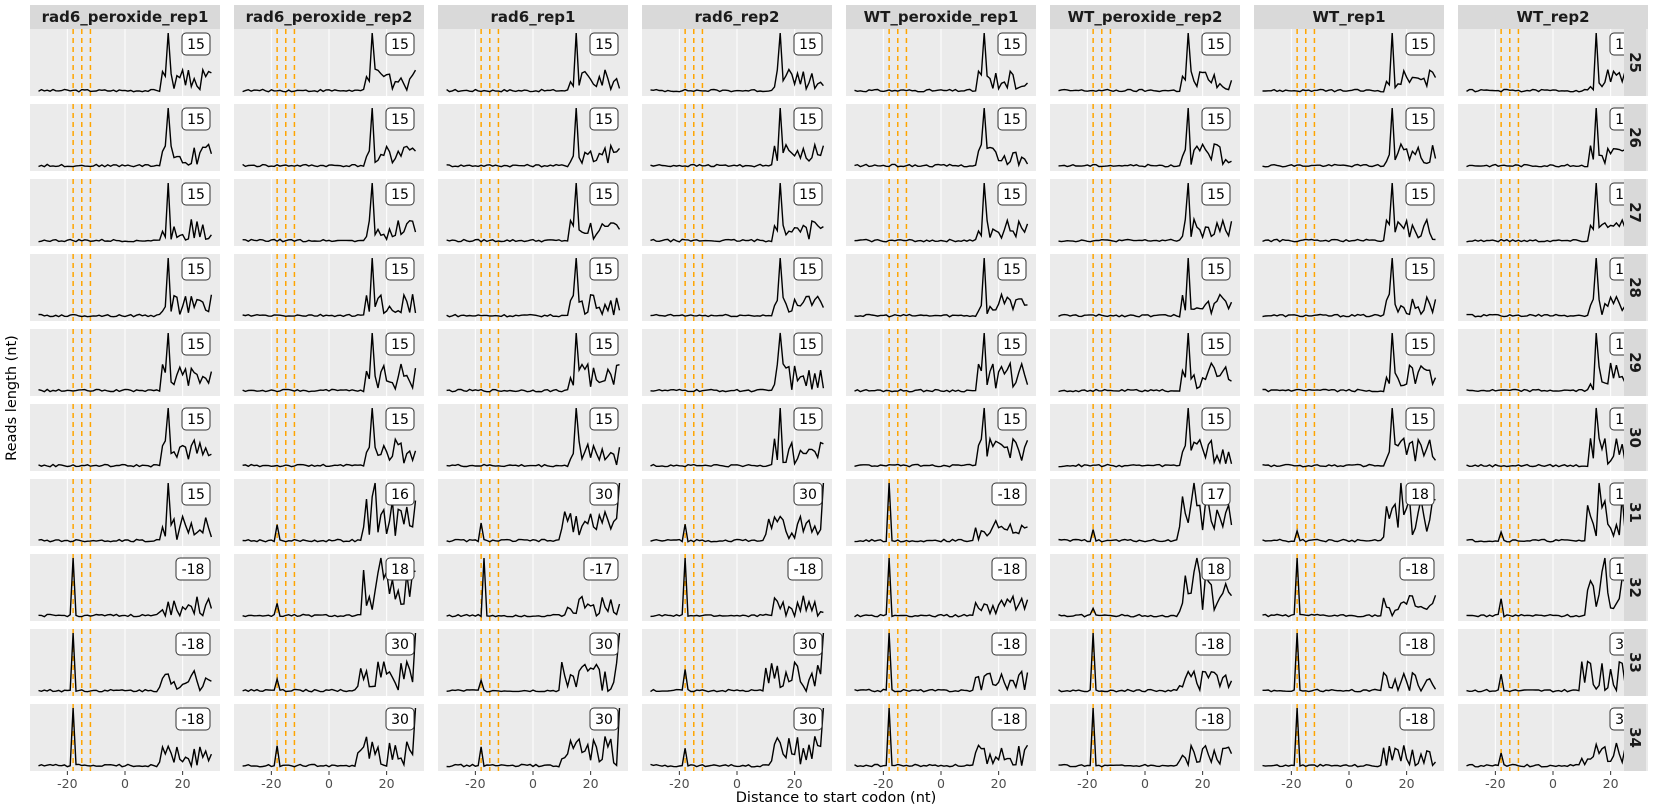 This screenshot has width=1677, height=812. I want to click on panel-WT_rep2-30: 15, so click(1553, 437).